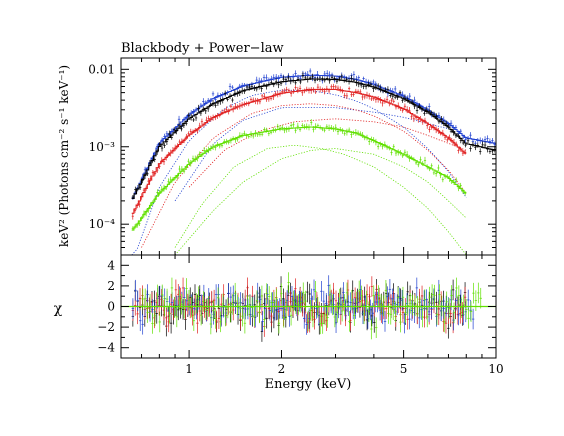 The width and height of the screenshot is (564, 436). I want to click on x-tick-label: 2, so click(282, 369).